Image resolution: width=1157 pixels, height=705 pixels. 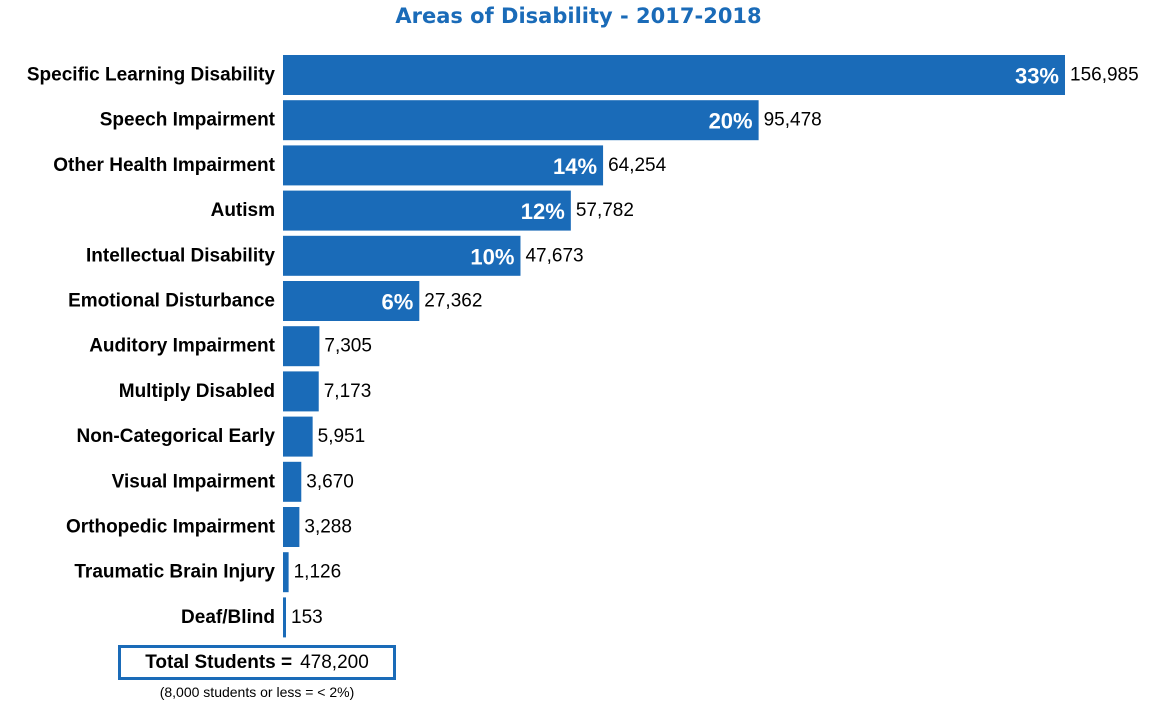 What do you see at coordinates (219, 662) in the screenshot?
I see `total-students-label: Total Students =` at bounding box center [219, 662].